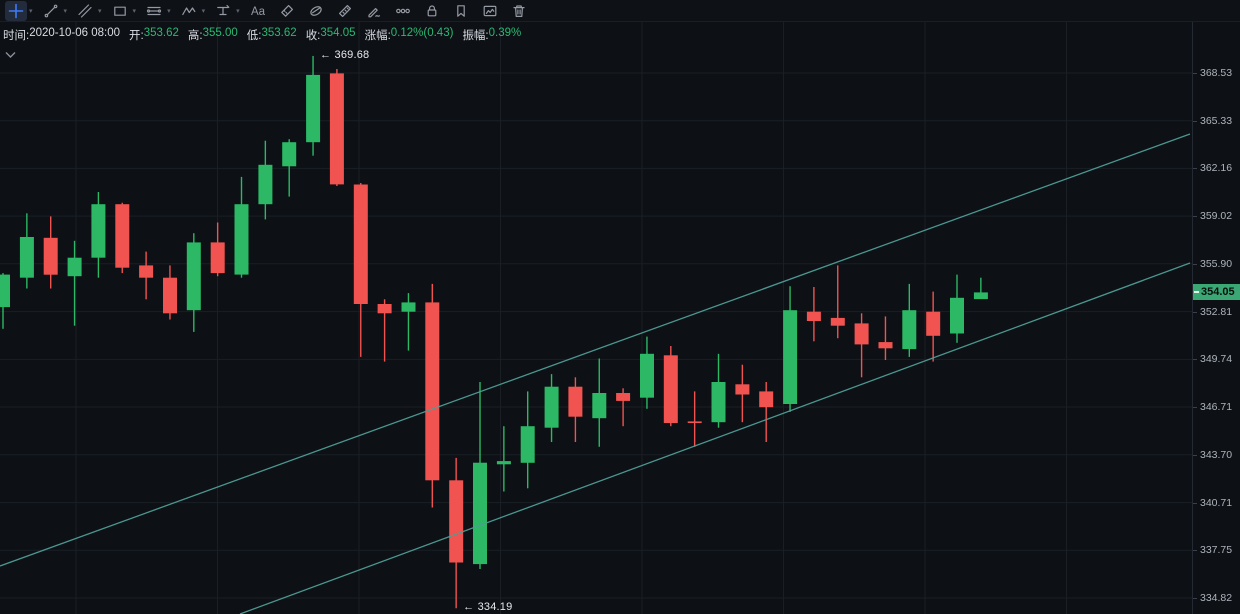 The width and height of the screenshot is (1240, 614). Describe the element at coordinates (203, 11) in the screenshot. I see `pattern-dropdown-caret: ▾` at that location.